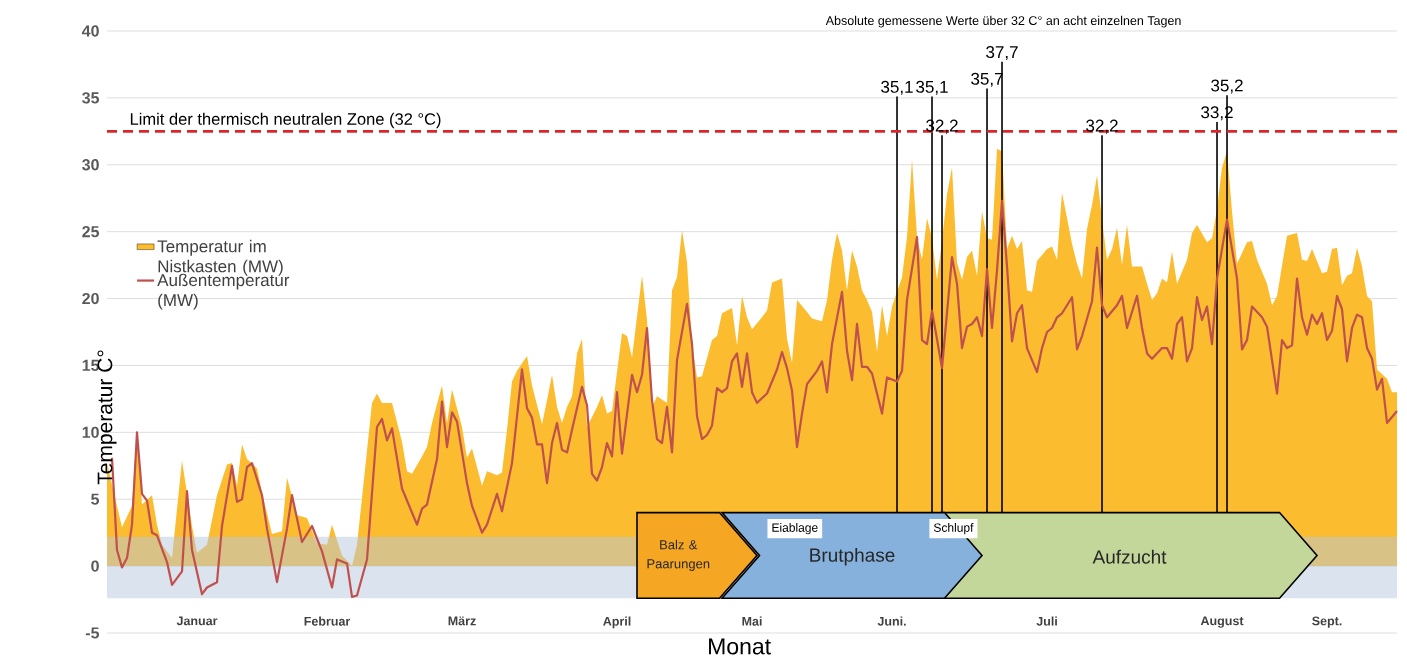 The height and width of the screenshot is (660, 1407). What do you see at coordinates (91, 98) in the screenshot?
I see `y-tick-label: 35` at bounding box center [91, 98].